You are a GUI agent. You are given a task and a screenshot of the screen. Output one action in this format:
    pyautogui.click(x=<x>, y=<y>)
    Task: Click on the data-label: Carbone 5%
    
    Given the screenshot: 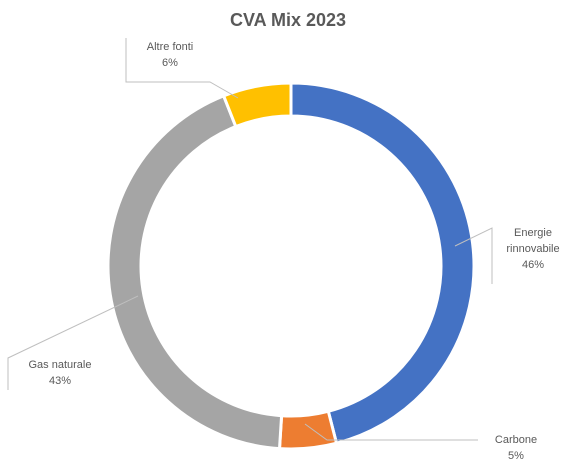 What is the action you would take?
    pyautogui.click(x=516, y=448)
    